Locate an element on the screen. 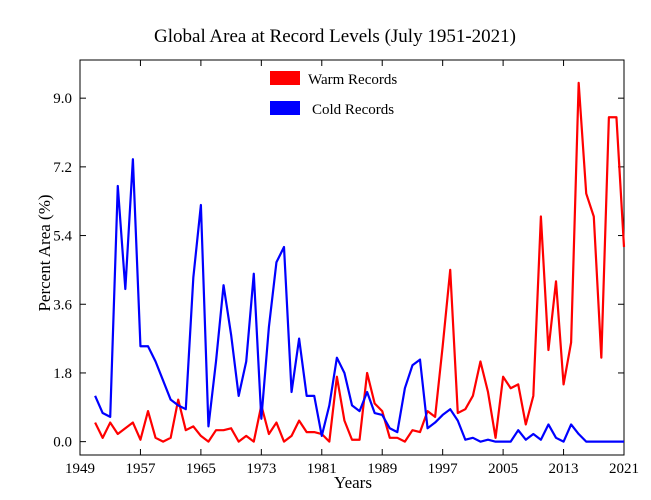  y-tick-label: 1.8 is located at coordinates (62, 374).